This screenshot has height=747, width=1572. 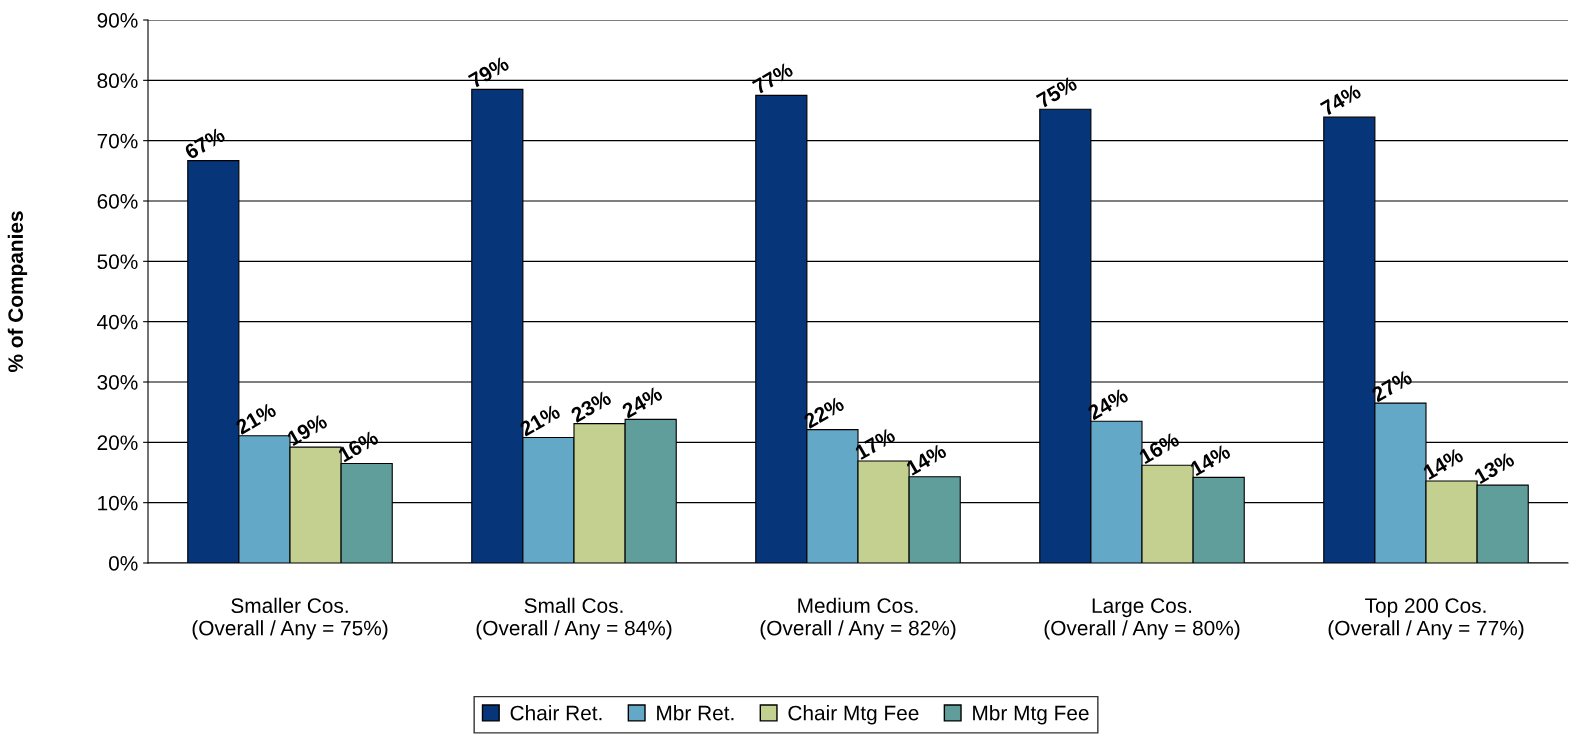 I want to click on y-tick-label: 40%, so click(x=117, y=322).